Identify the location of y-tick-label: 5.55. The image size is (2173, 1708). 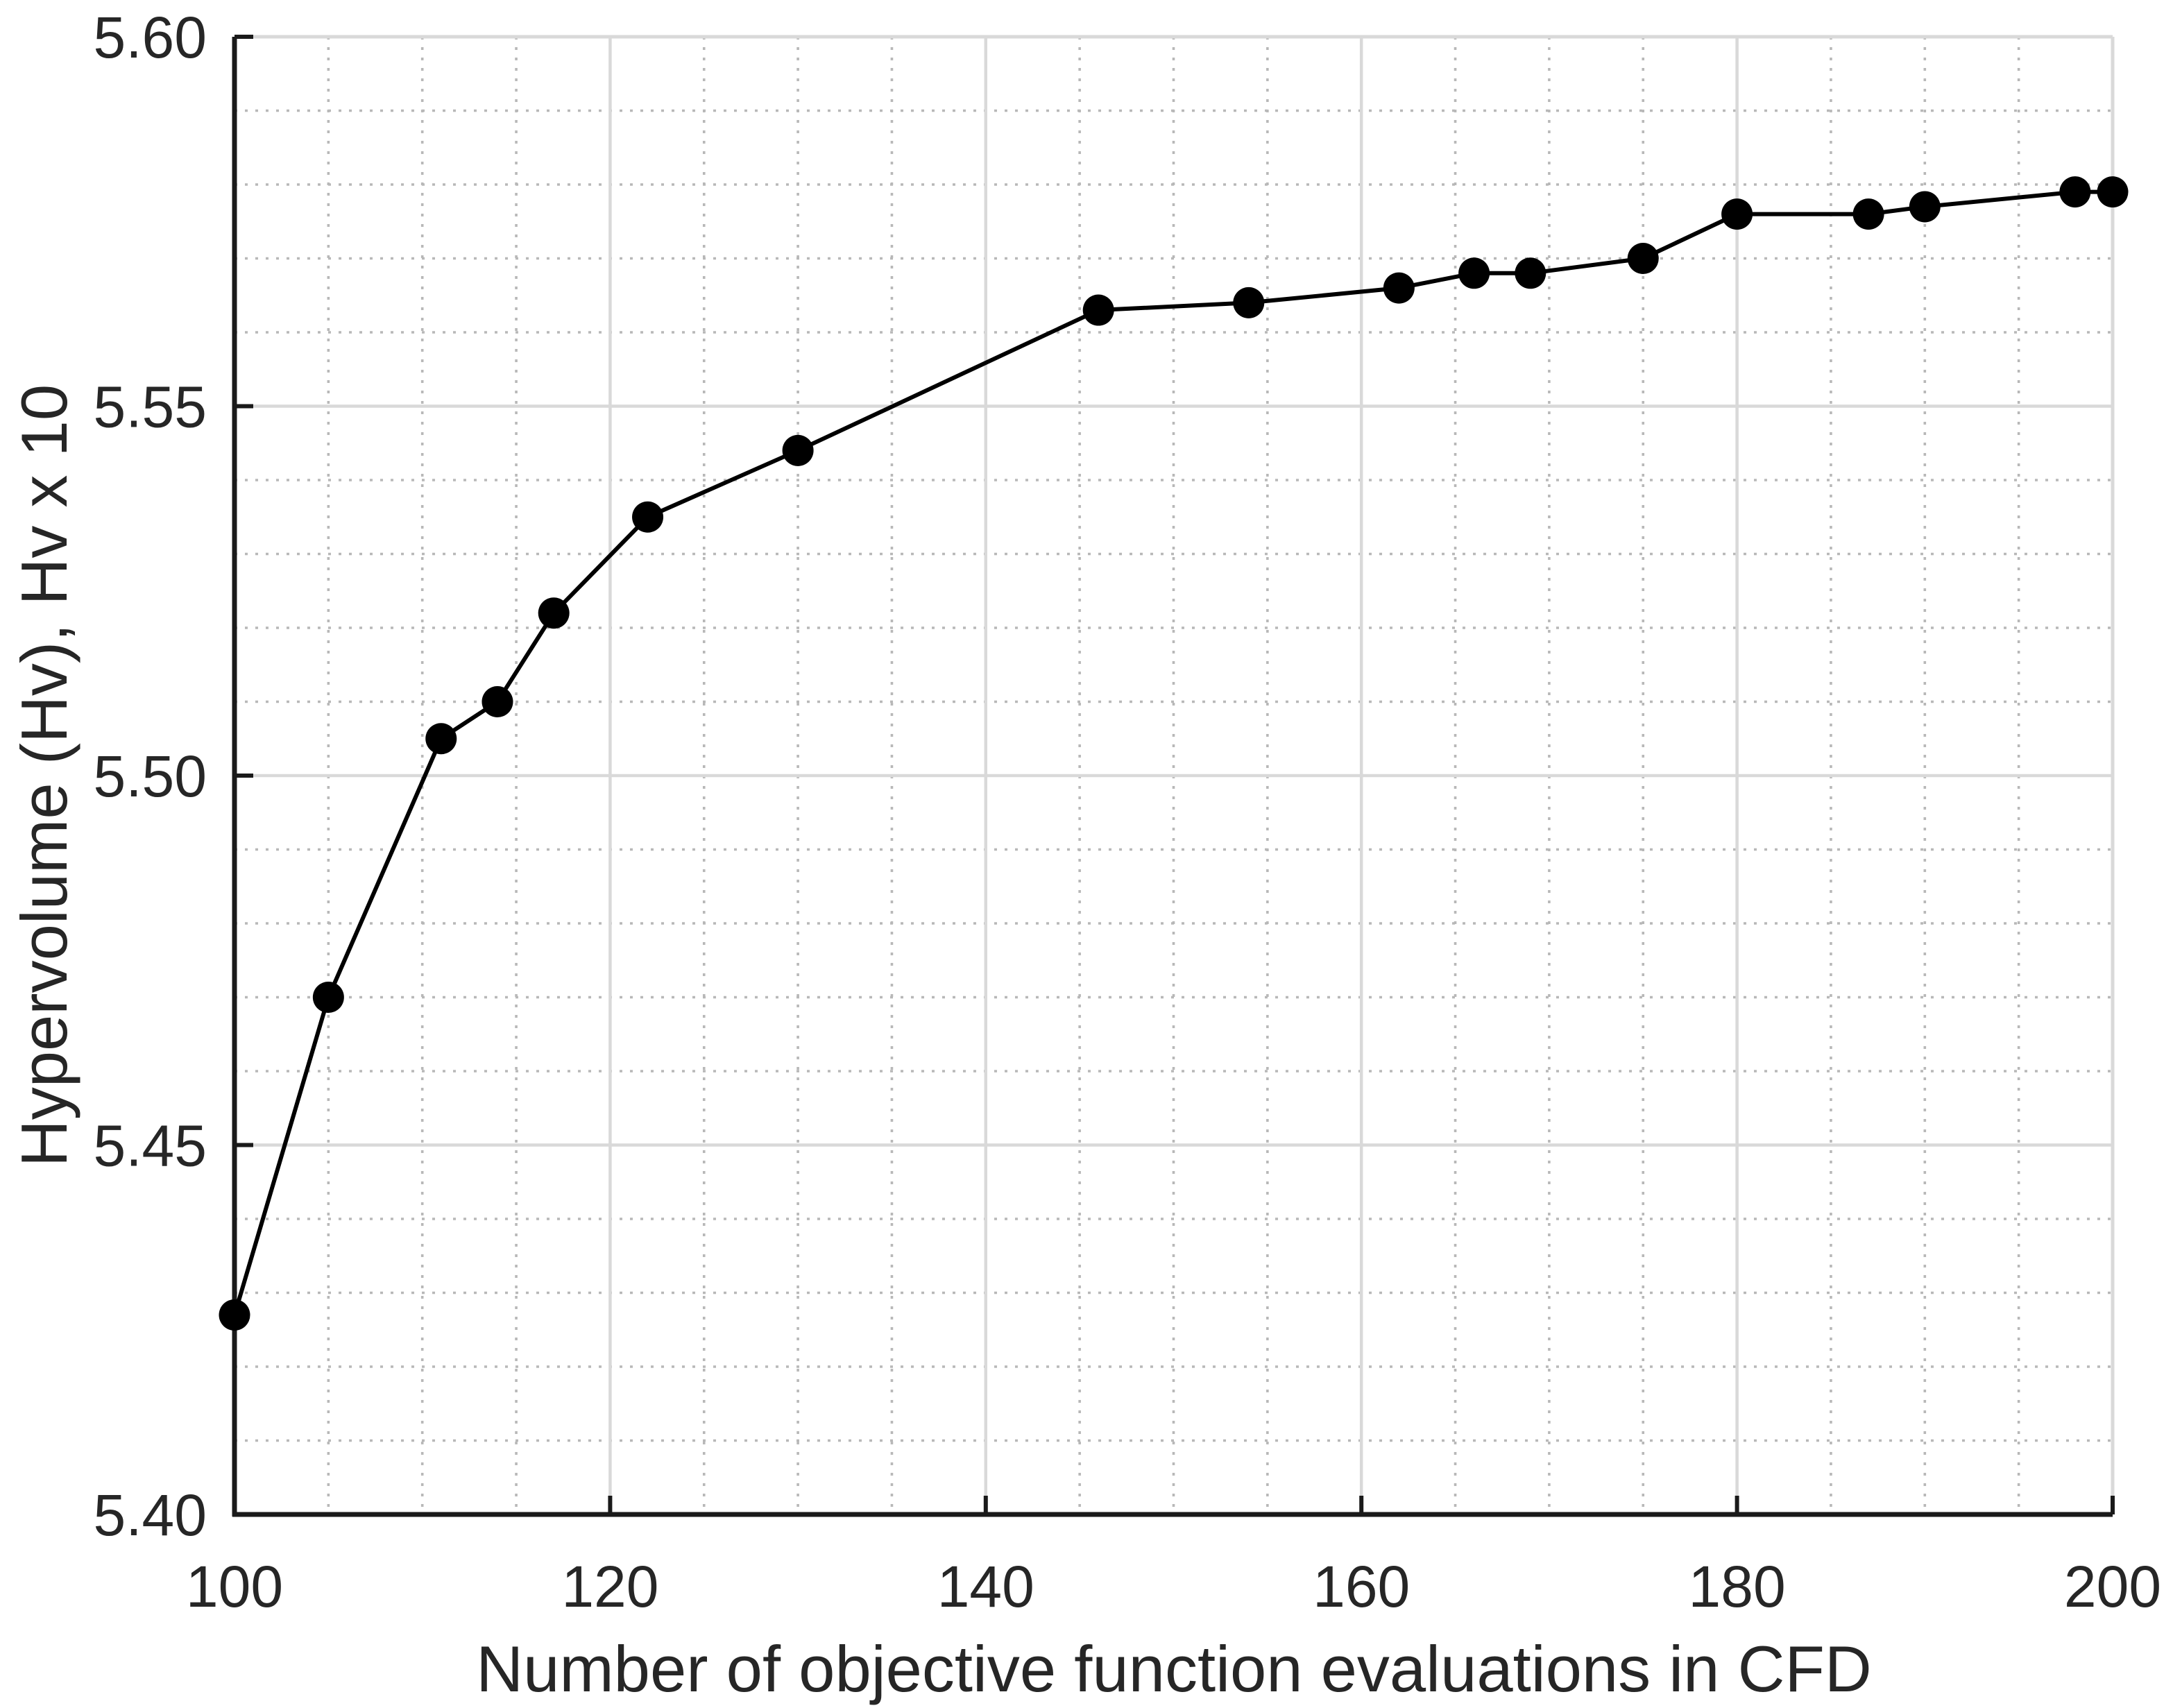
(150, 407).